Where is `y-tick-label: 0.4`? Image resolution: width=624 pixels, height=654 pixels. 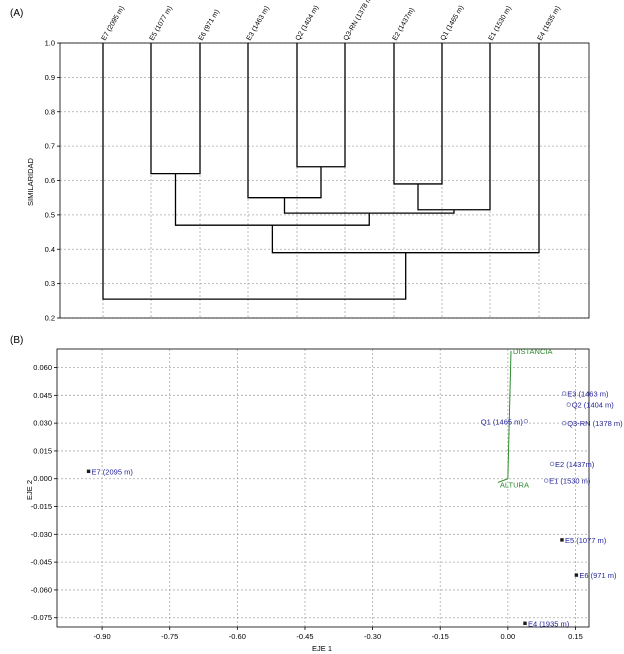
y-tick-label: 0.4 is located at coordinates (50, 249).